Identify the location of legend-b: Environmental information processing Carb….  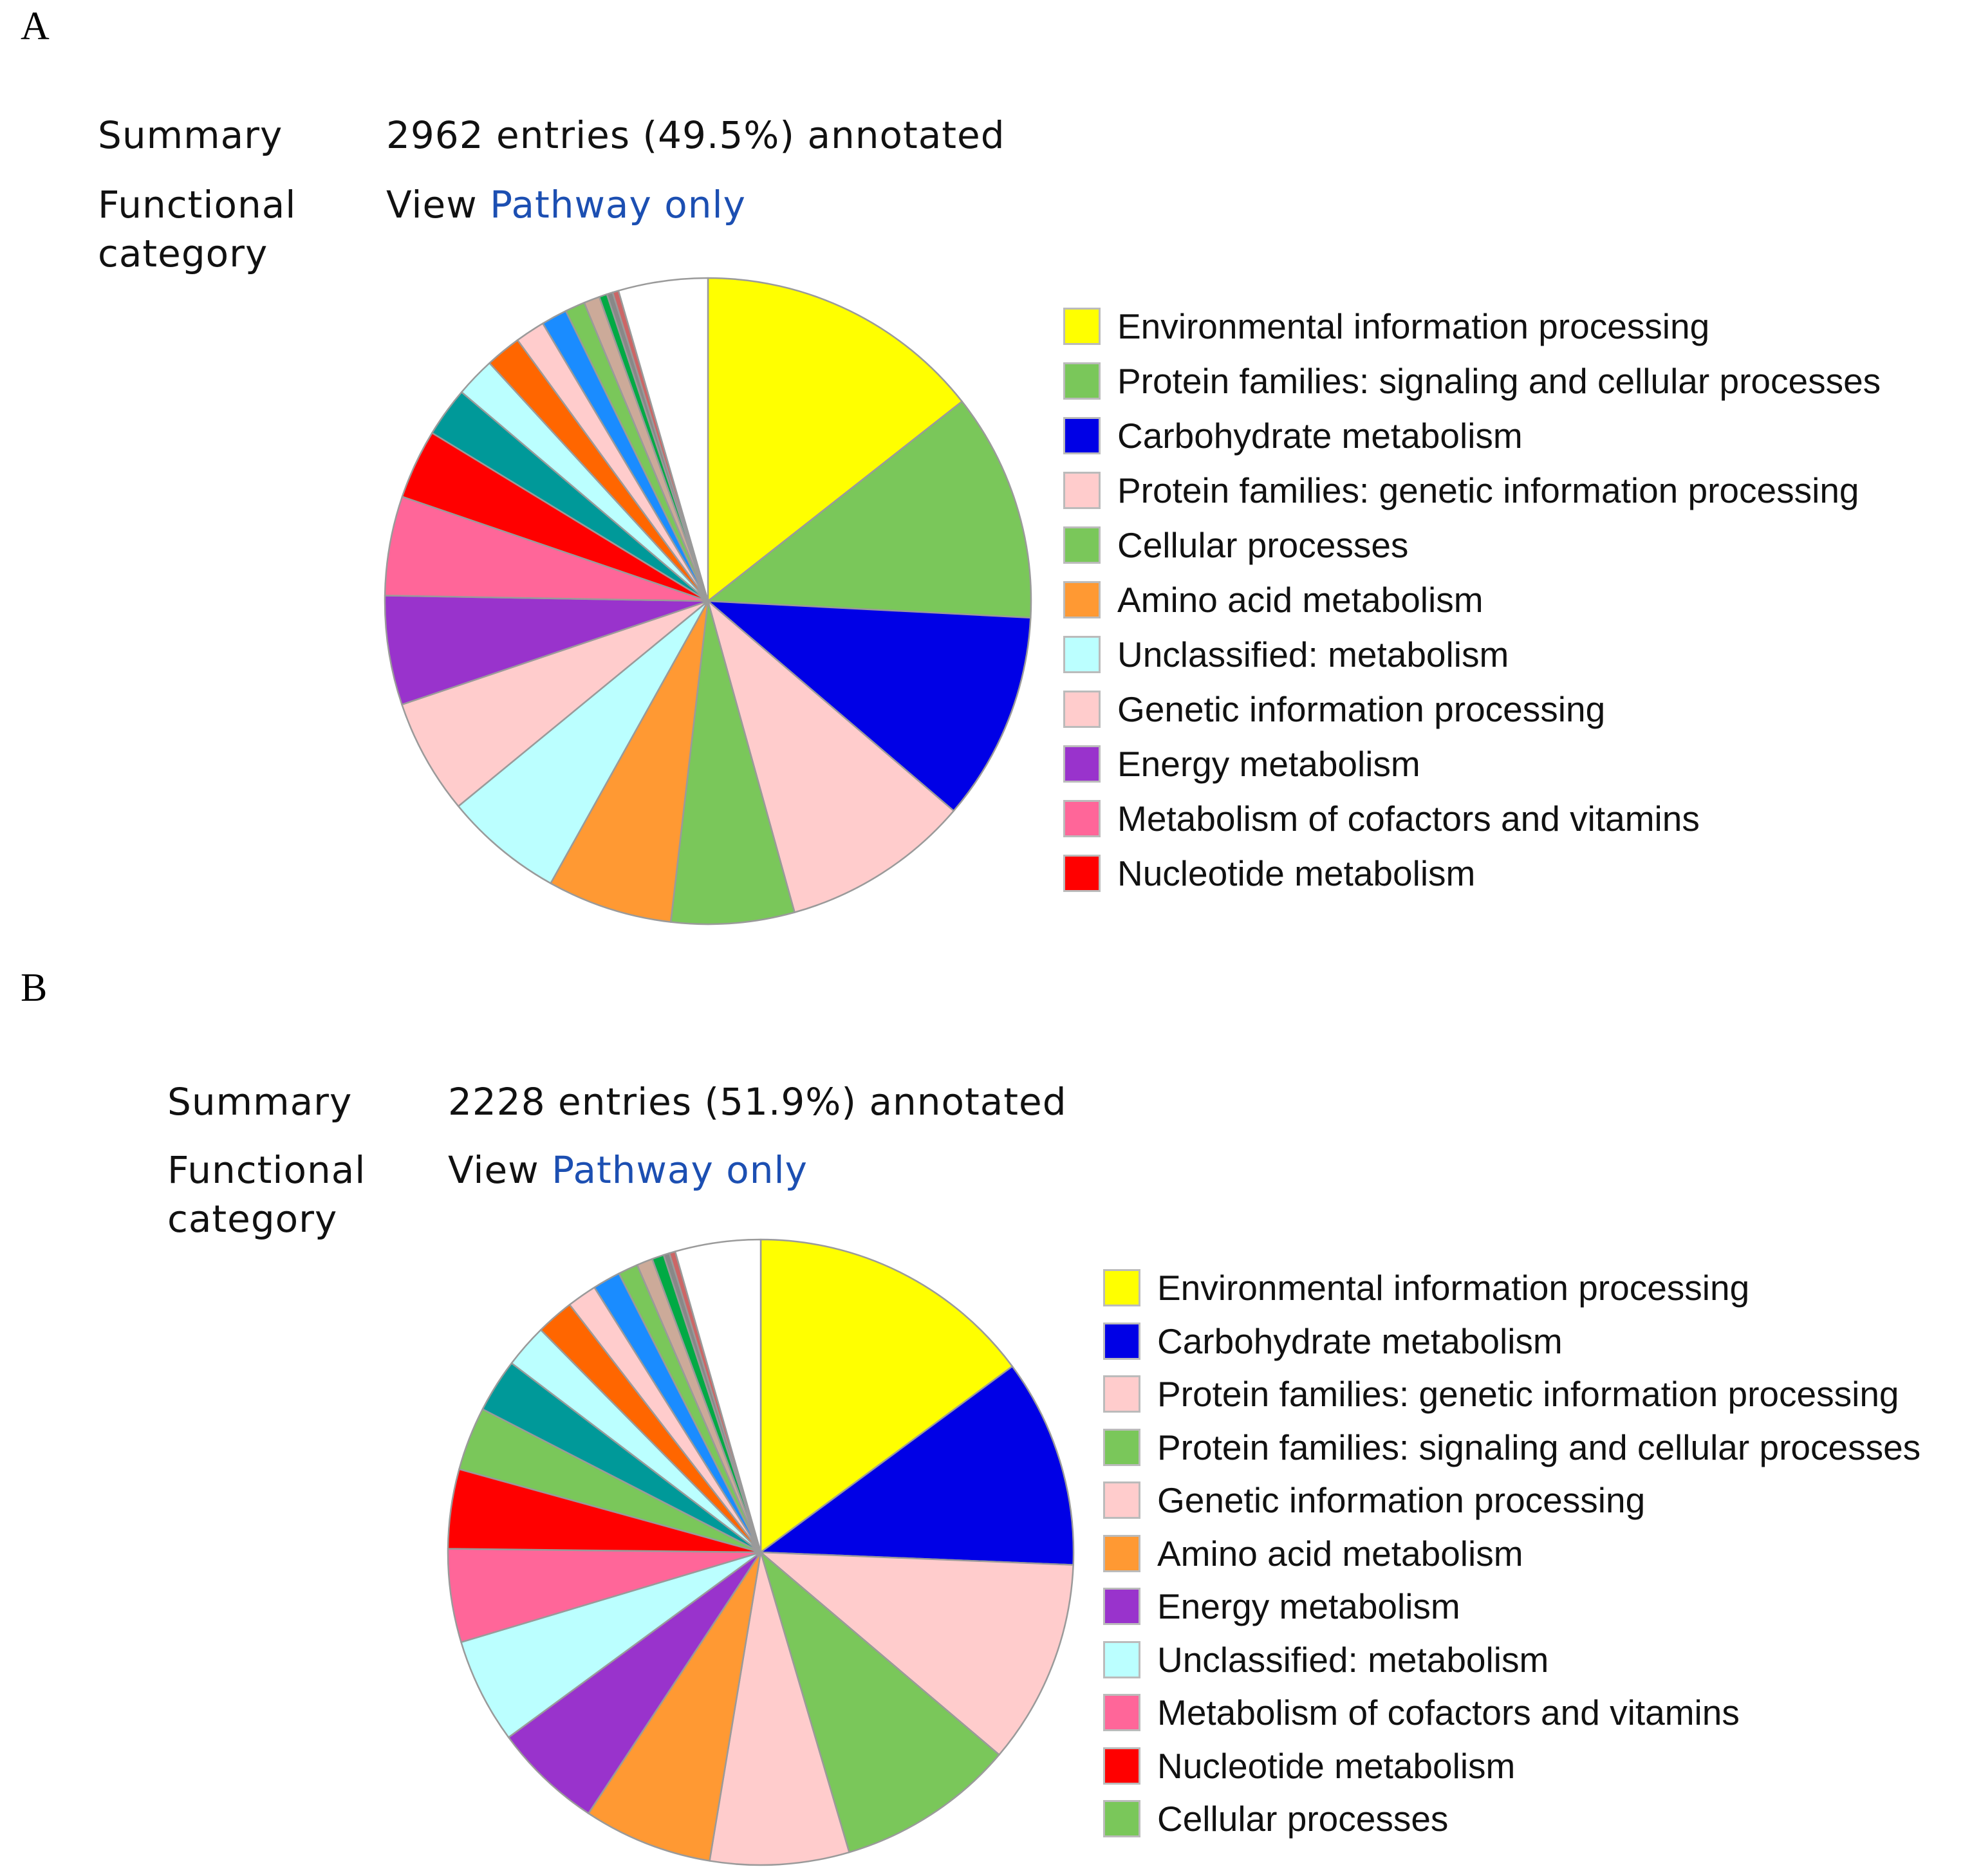
(1535, 1564).